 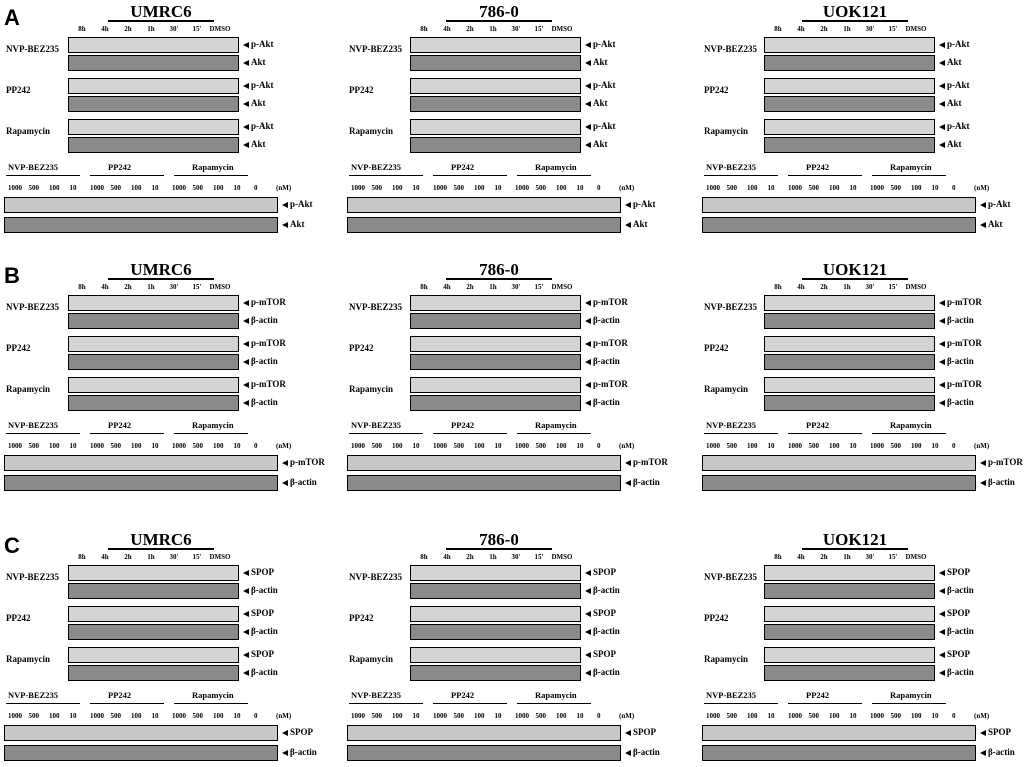 I want to click on dose-label: 0, so click(x=954, y=446).